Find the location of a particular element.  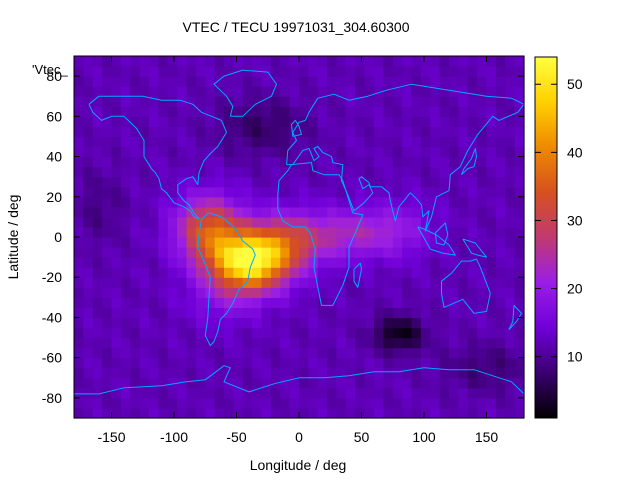

x-tick-label: -50 is located at coordinates (236, 437).